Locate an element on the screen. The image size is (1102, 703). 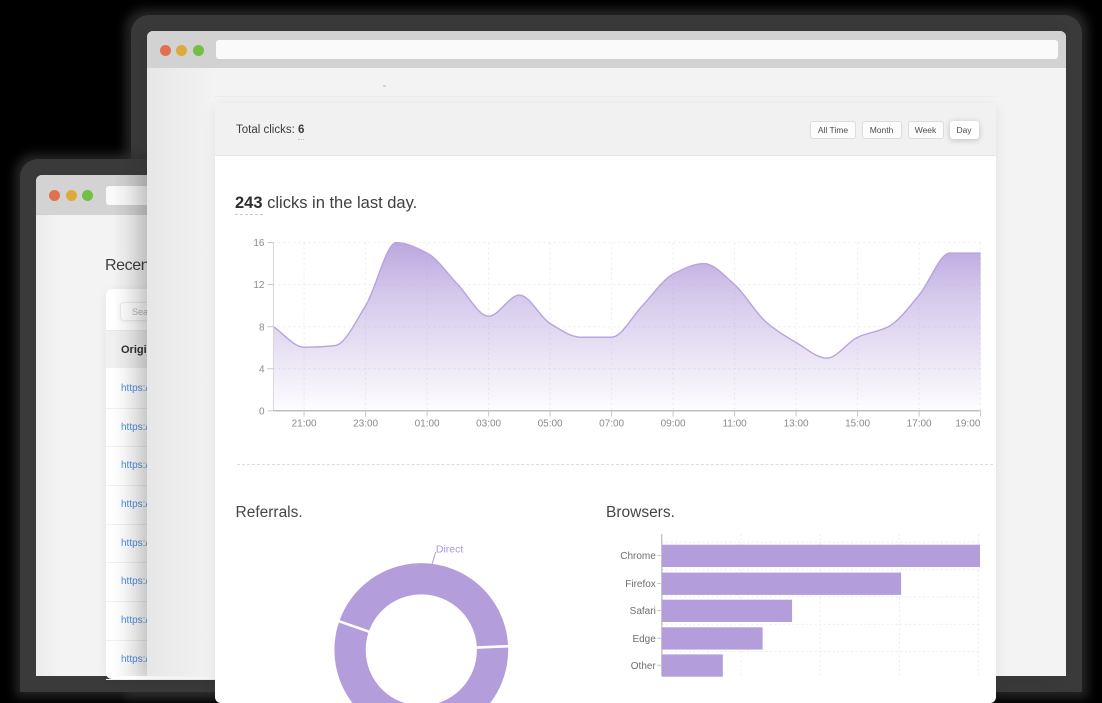
svg-text: 21:00 is located at coordinates (304, 424).